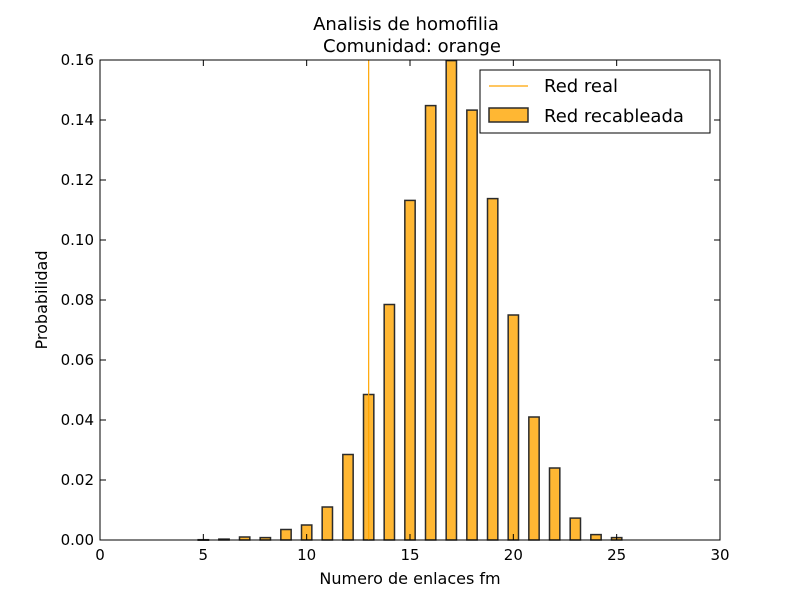  Describe the element at coordinates (77, 480) in the screenshot. I see `y-tick-label: 0.02` at that location.